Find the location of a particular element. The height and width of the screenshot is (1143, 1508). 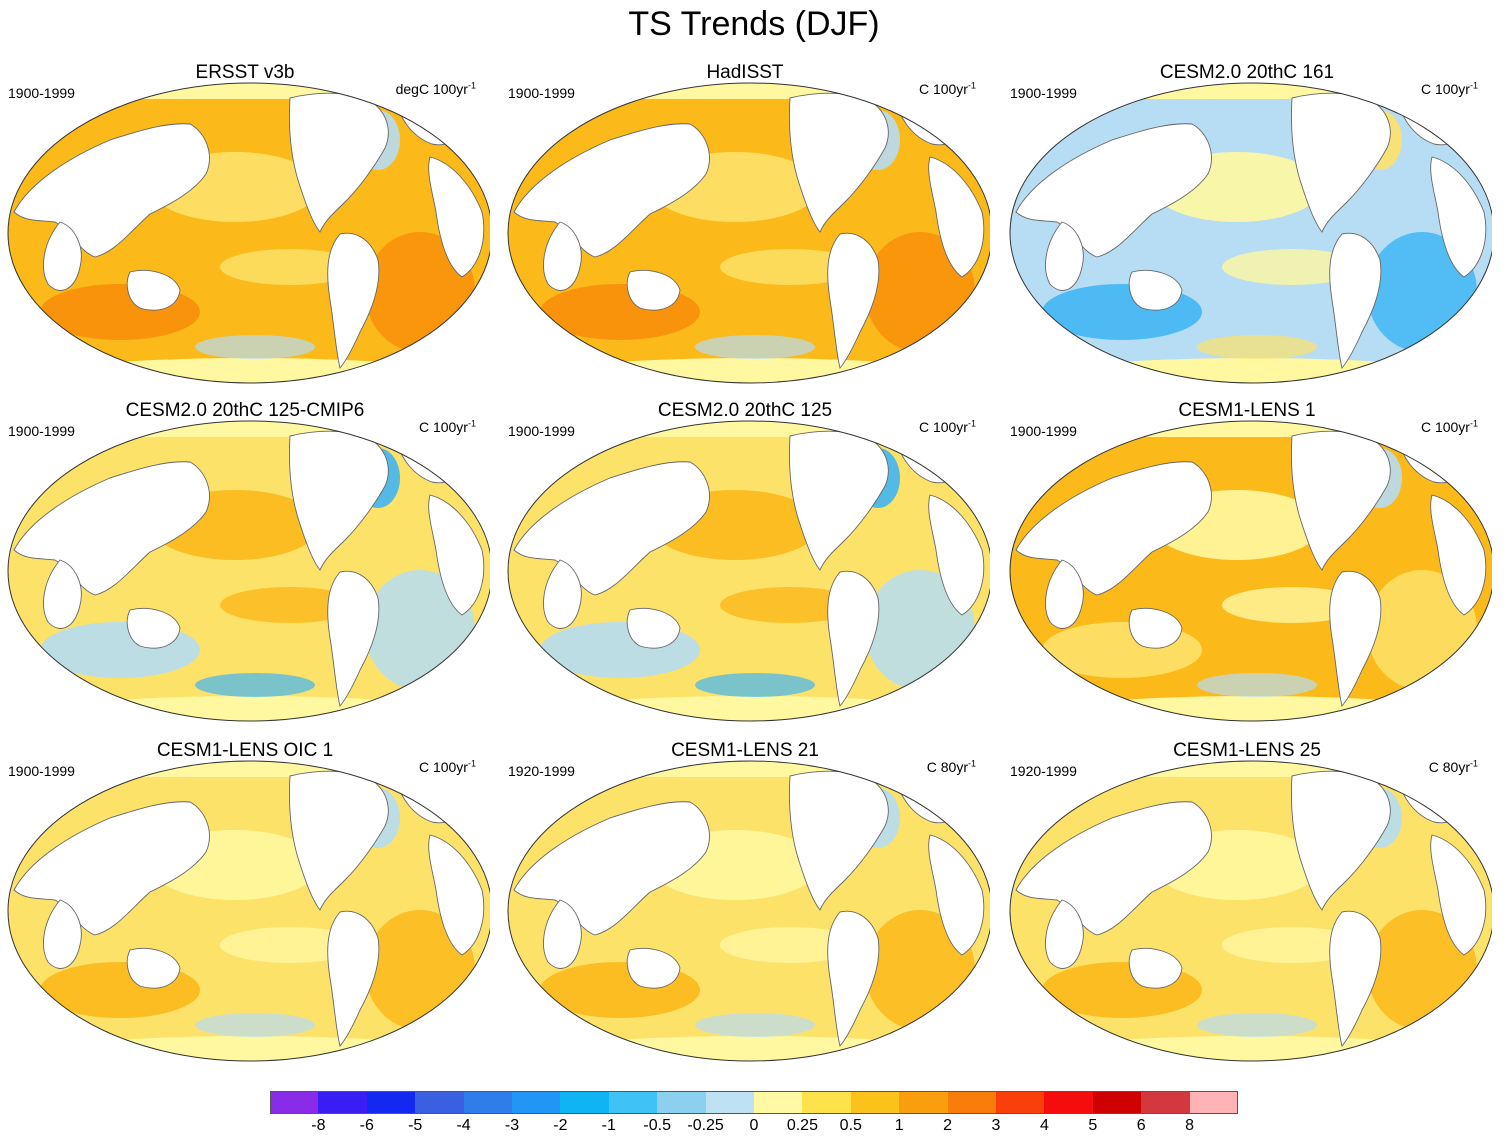

figure-title: TS Trends (DJF) is located at coordinates (754, 24).